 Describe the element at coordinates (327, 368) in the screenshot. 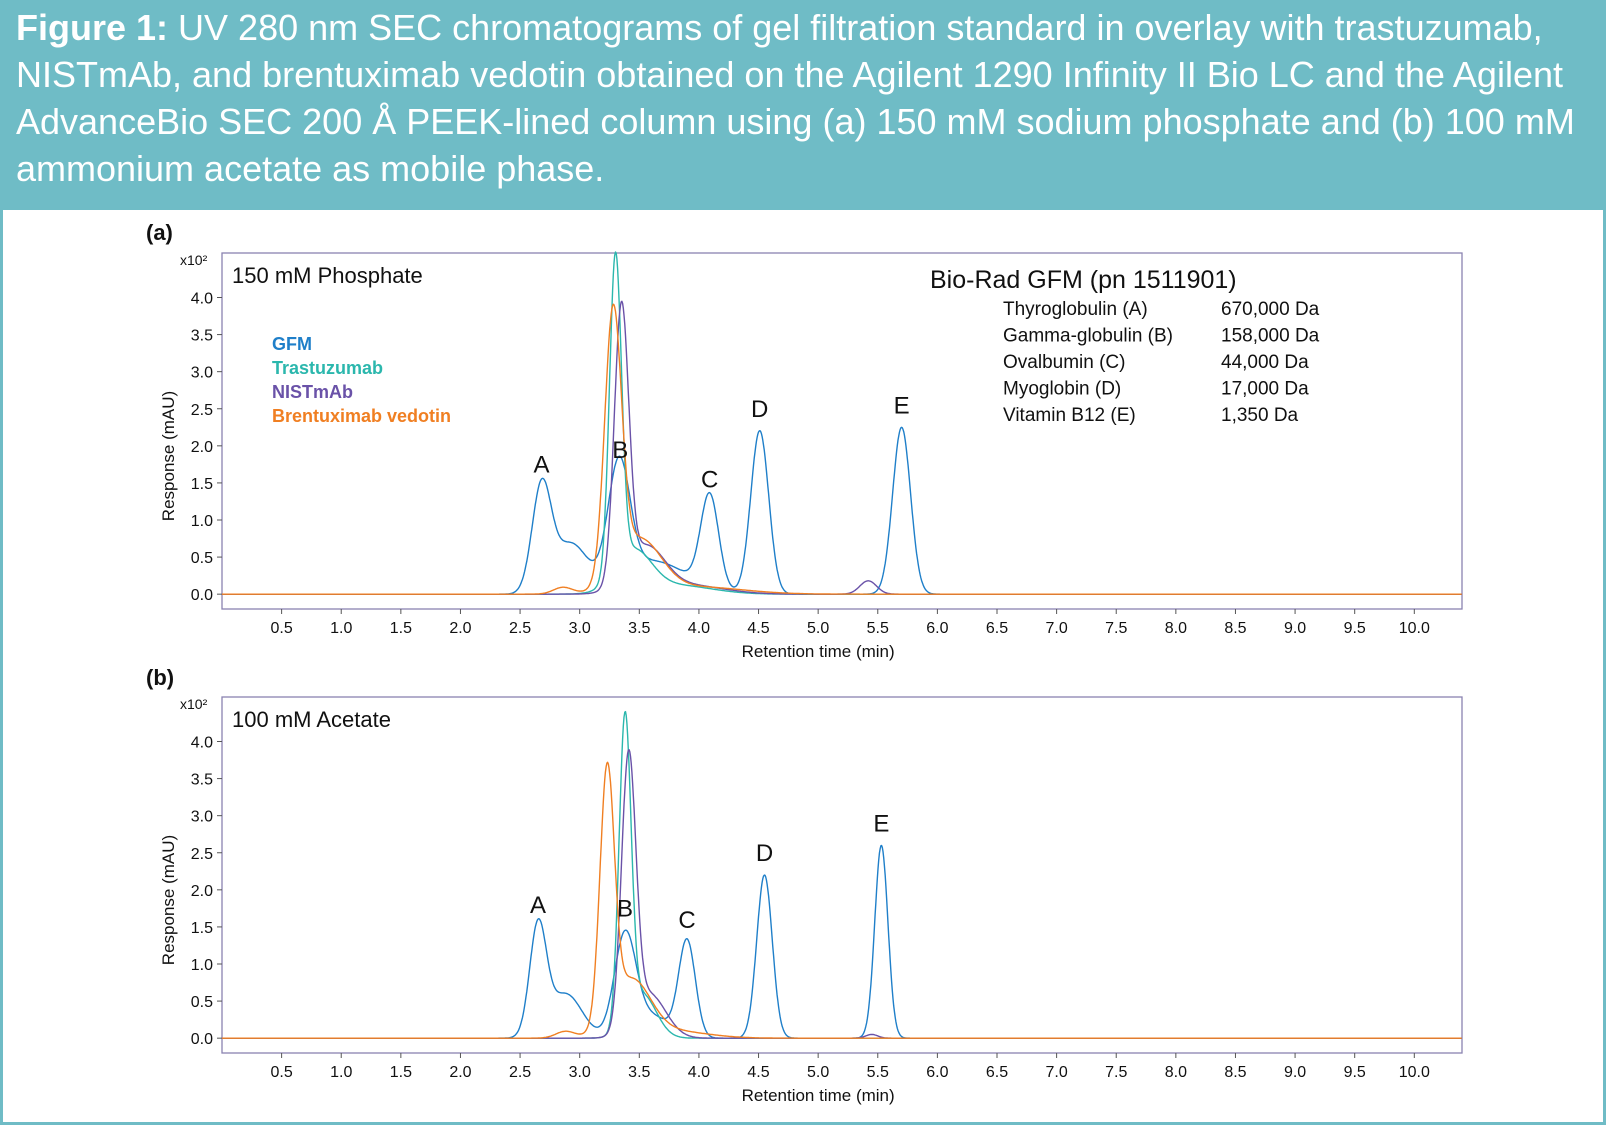

I see `legend-item-trastuzumab: Trastuzumab` at that location.